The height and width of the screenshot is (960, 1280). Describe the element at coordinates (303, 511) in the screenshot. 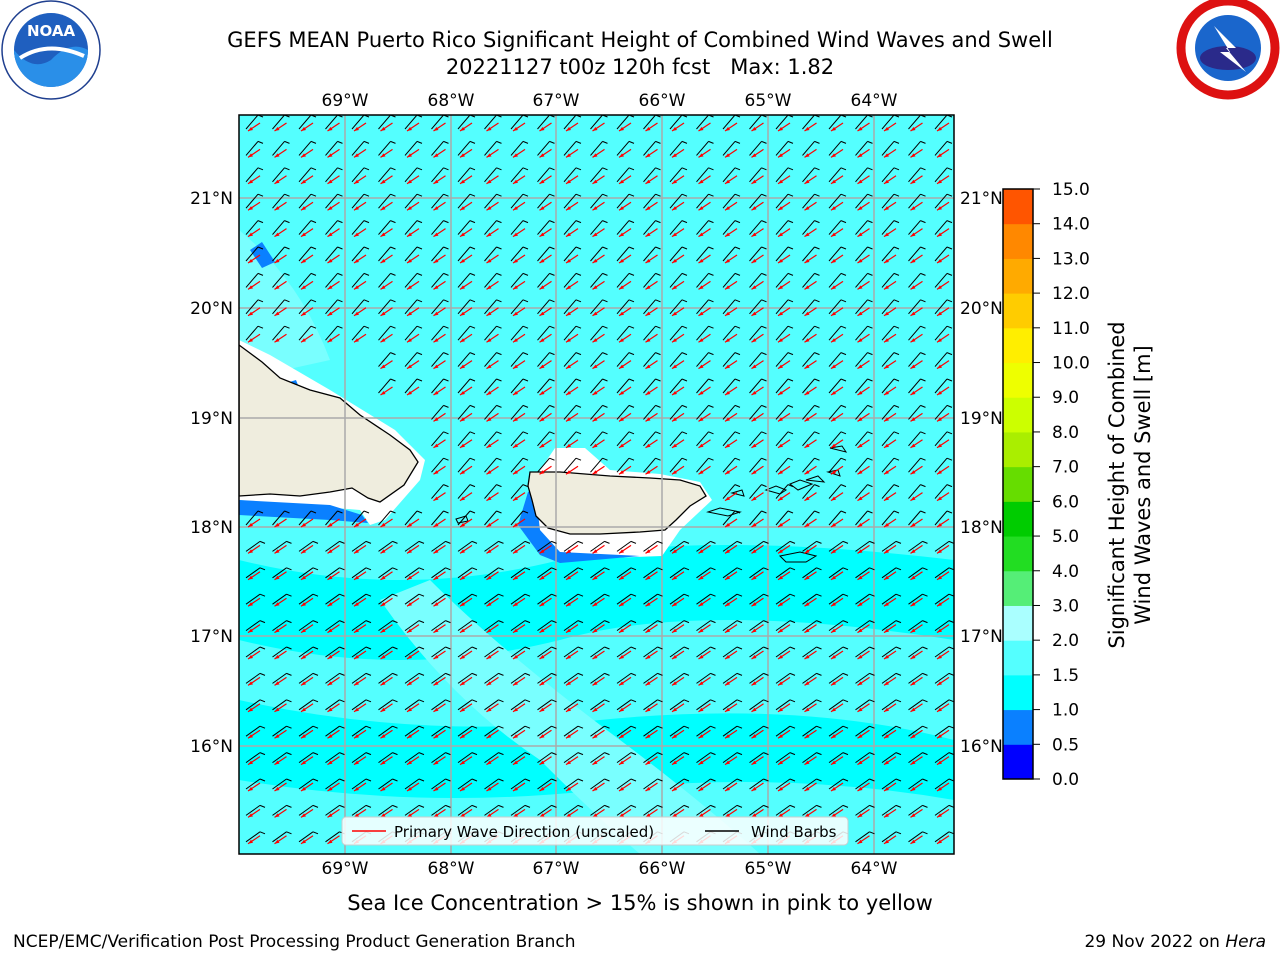

I see `shallow-water-zone` at that location.